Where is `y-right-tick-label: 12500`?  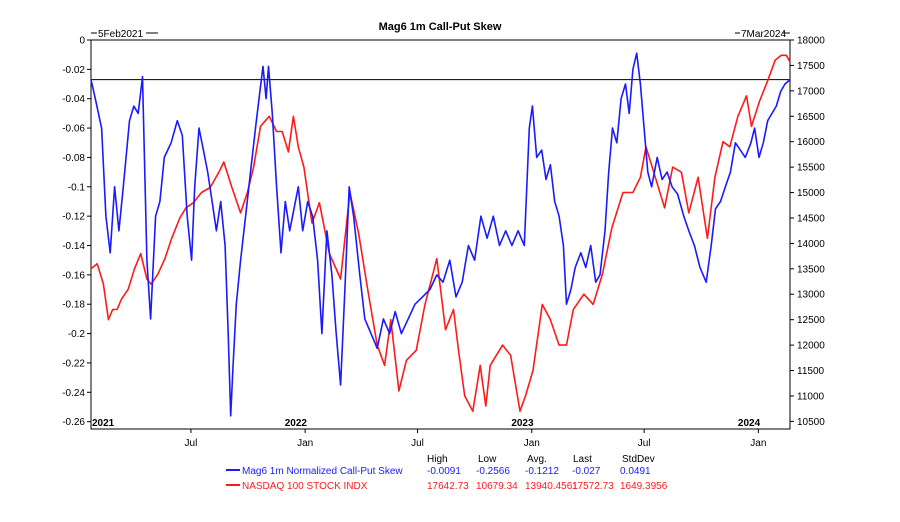 y-right-tick-label: 12500 is located at coordinates (811, 320).